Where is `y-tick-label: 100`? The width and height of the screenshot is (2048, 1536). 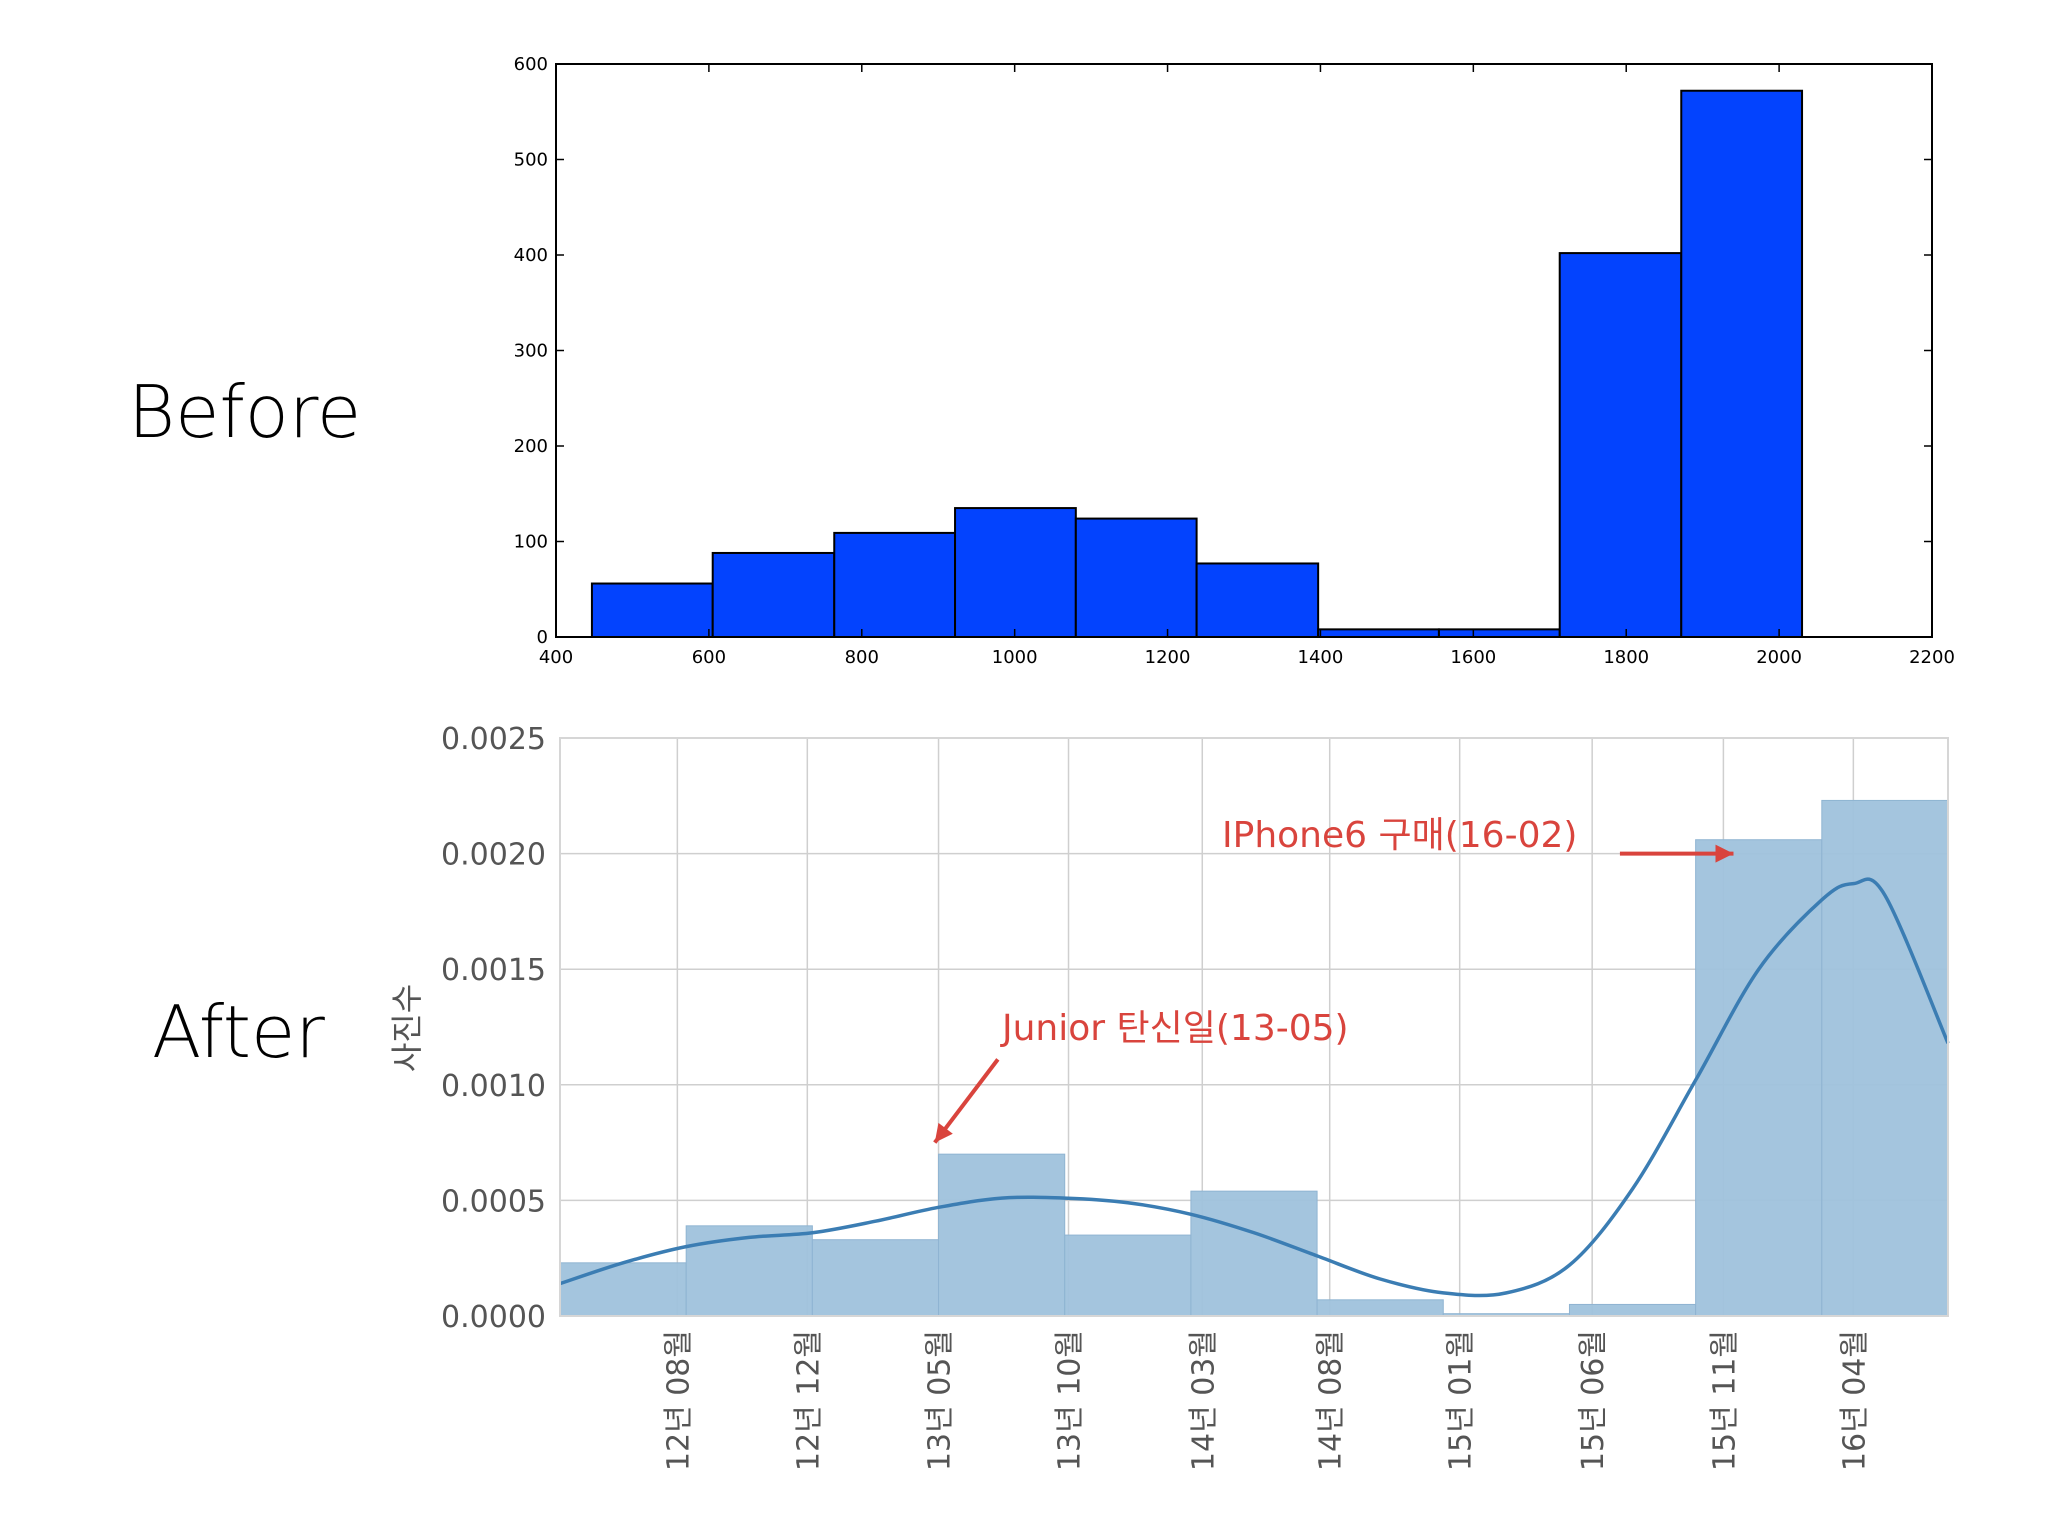
y-tick-label: 100 is located at coordinates (531, 542).